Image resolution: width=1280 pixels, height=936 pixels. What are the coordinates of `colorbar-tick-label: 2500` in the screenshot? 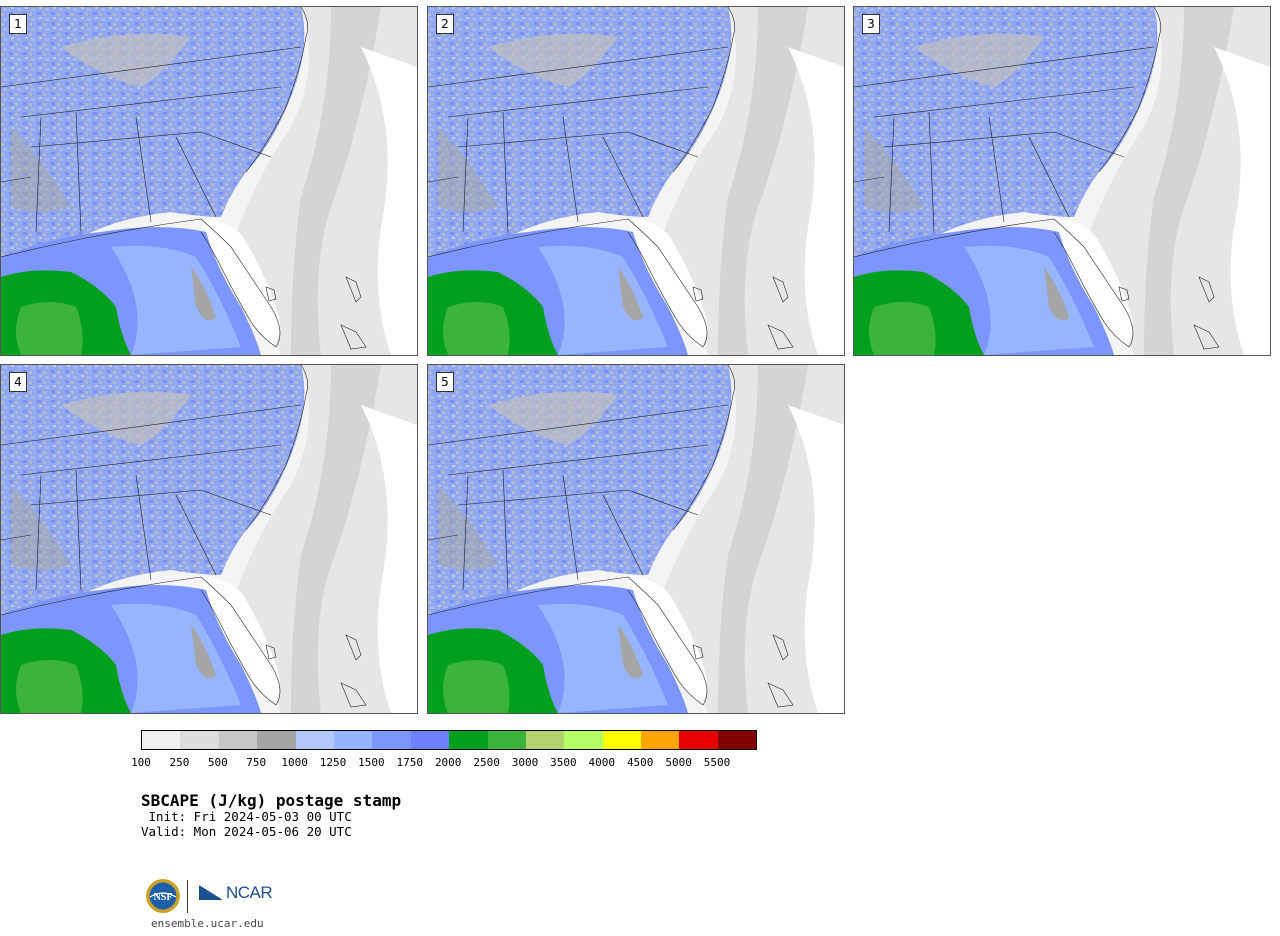 It's located at (486, 762).